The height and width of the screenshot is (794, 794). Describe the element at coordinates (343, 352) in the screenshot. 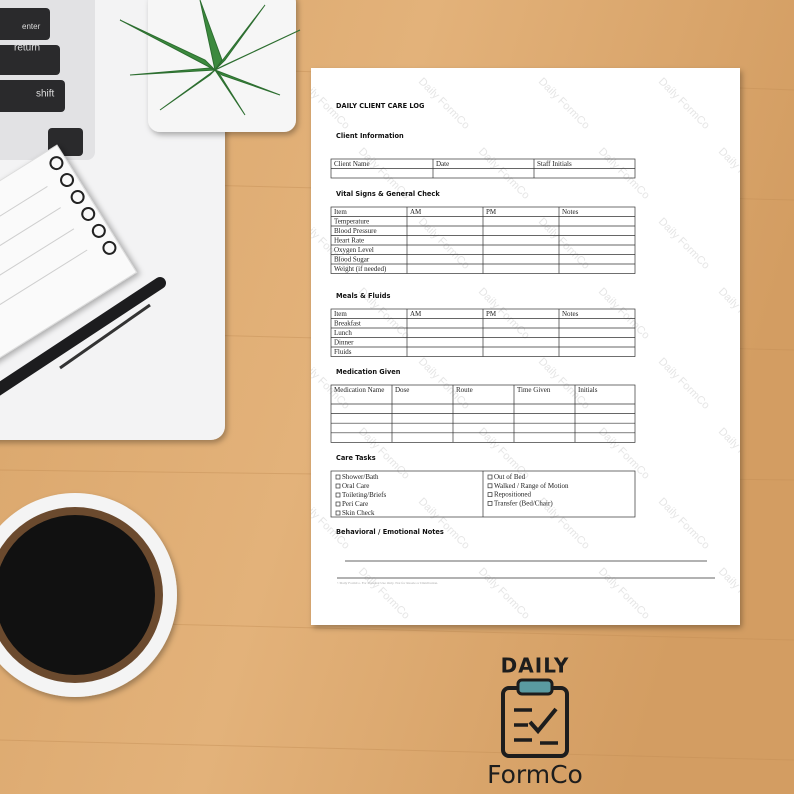

I see `row-label: Fluids` at that location.